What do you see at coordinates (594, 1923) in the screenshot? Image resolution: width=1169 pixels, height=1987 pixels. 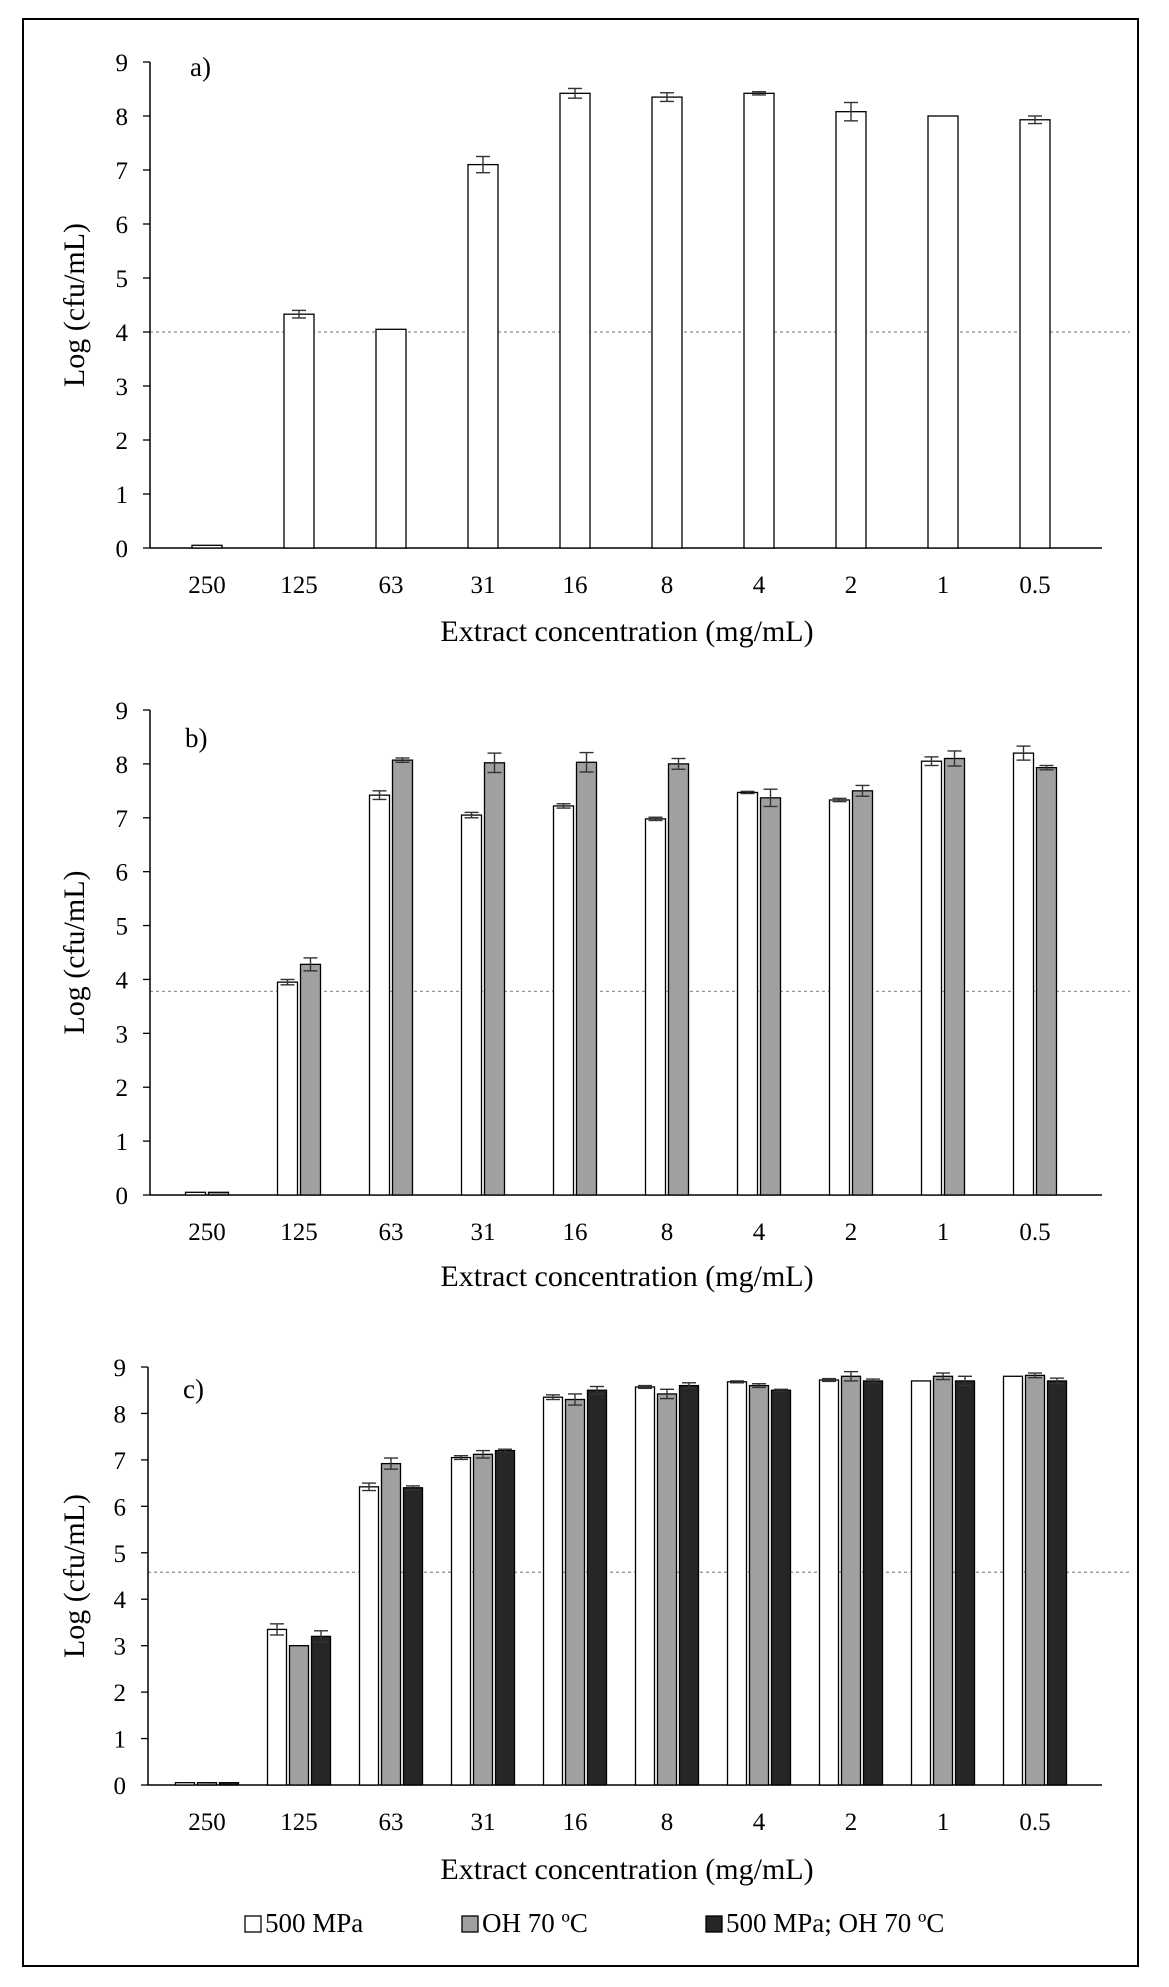 I see `legend: 500 MPa OH 70 ºC 500 MPa; OH 70 ºC` at bounding box center [594, 1923].